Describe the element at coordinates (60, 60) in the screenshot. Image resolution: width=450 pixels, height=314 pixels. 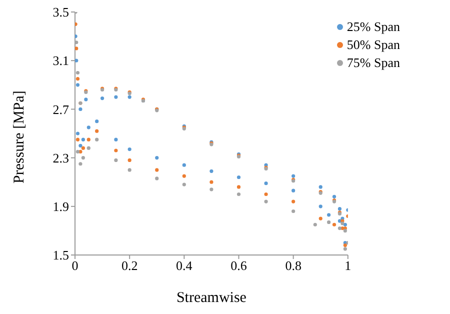
I see `y-tick-label: 3.1` at that location.